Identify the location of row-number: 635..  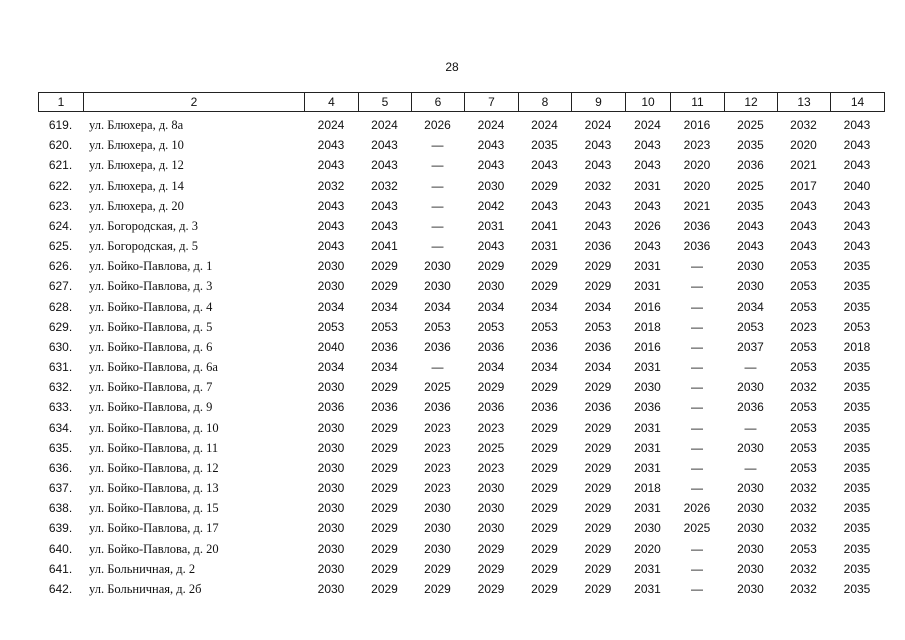
(60, 447).